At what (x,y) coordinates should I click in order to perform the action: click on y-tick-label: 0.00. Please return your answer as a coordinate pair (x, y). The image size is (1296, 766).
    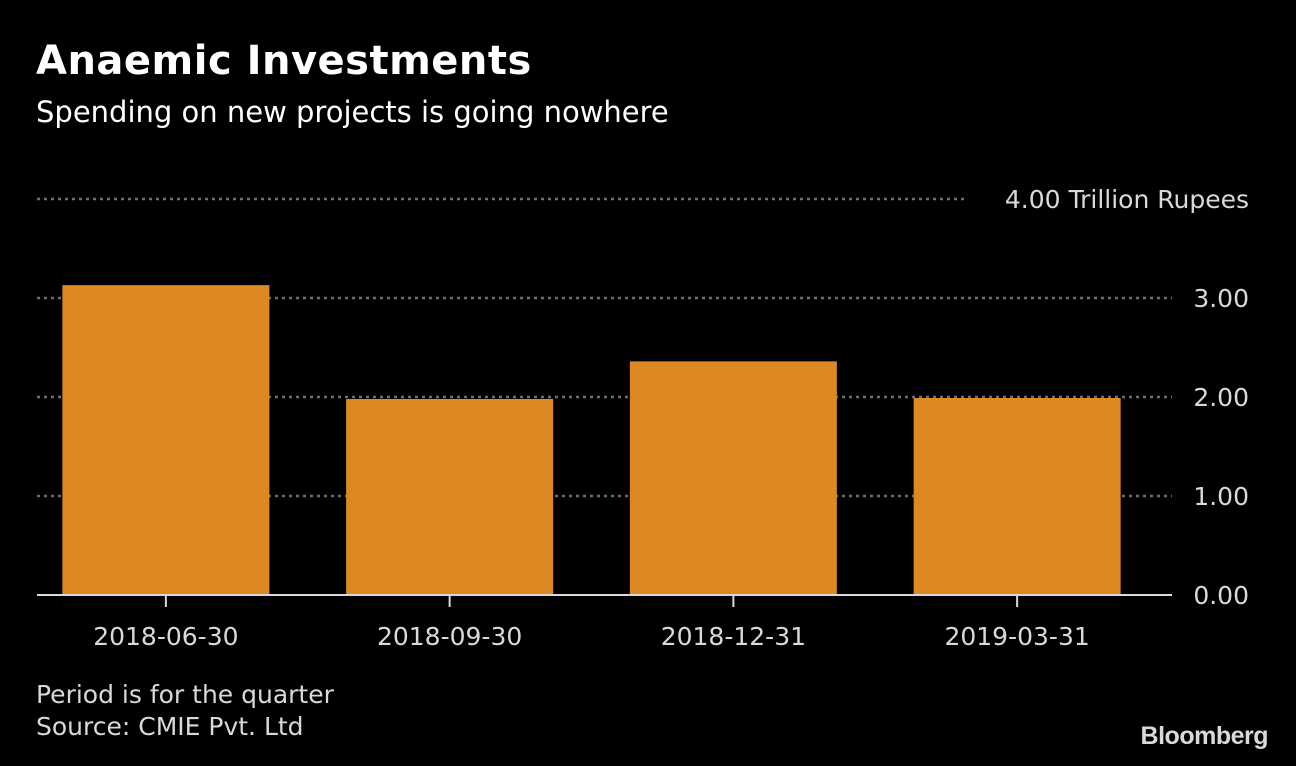
    Looking at the image, I should click on (1221, 595).